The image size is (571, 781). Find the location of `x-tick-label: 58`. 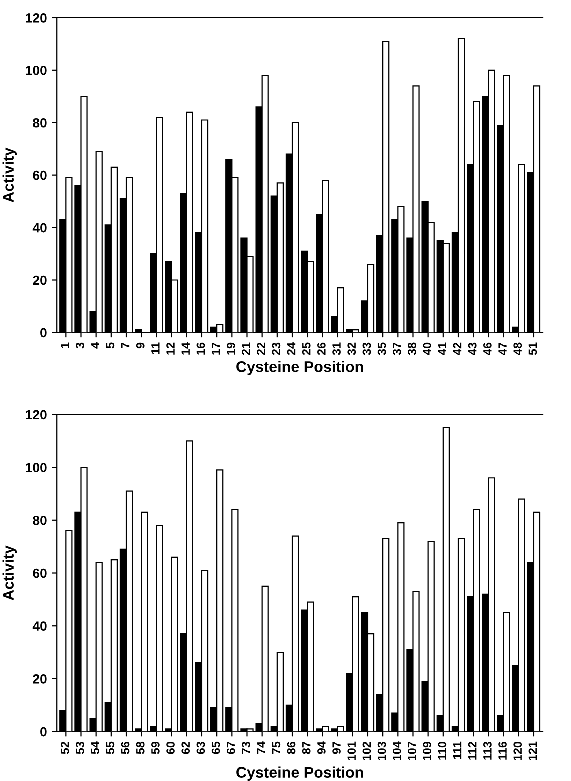

x-tick-label: 58 is located at coordinates (140, 748).